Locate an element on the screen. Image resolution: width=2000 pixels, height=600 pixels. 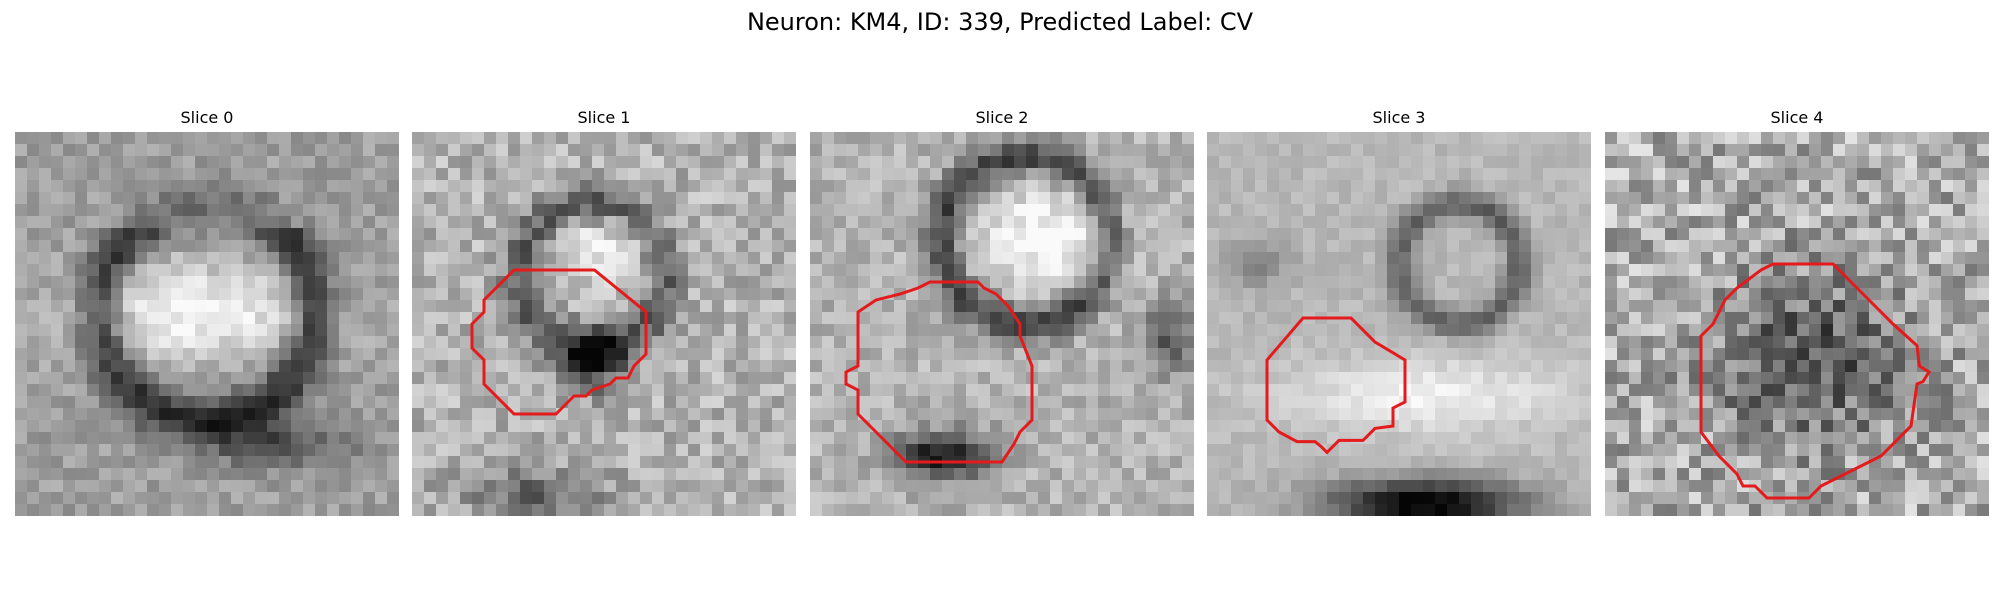
slice-title: Slice 4 is located at coordinates (1797, 117).